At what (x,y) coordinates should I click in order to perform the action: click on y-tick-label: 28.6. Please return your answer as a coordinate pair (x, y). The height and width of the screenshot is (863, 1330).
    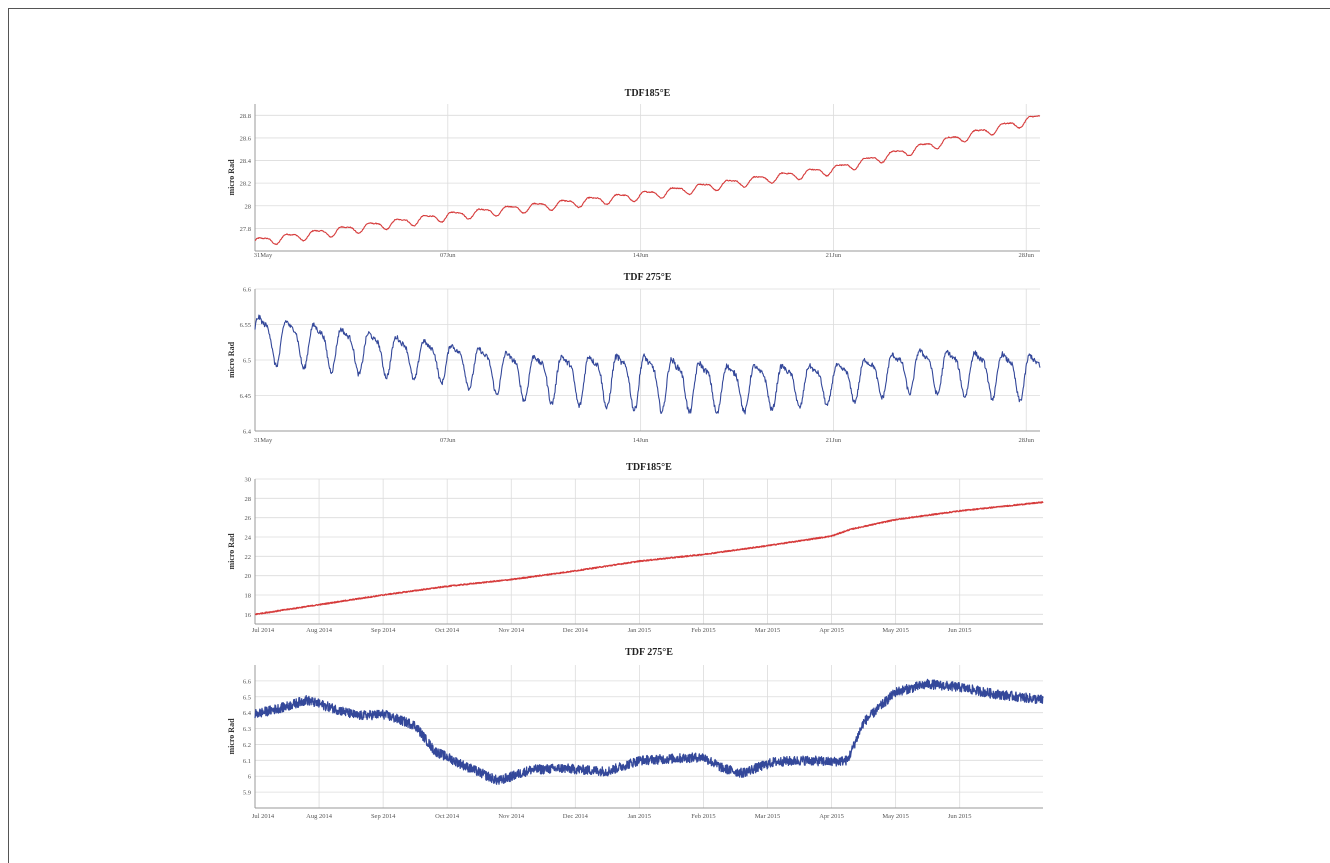
    Looking at the image, I should click on (246, 138).